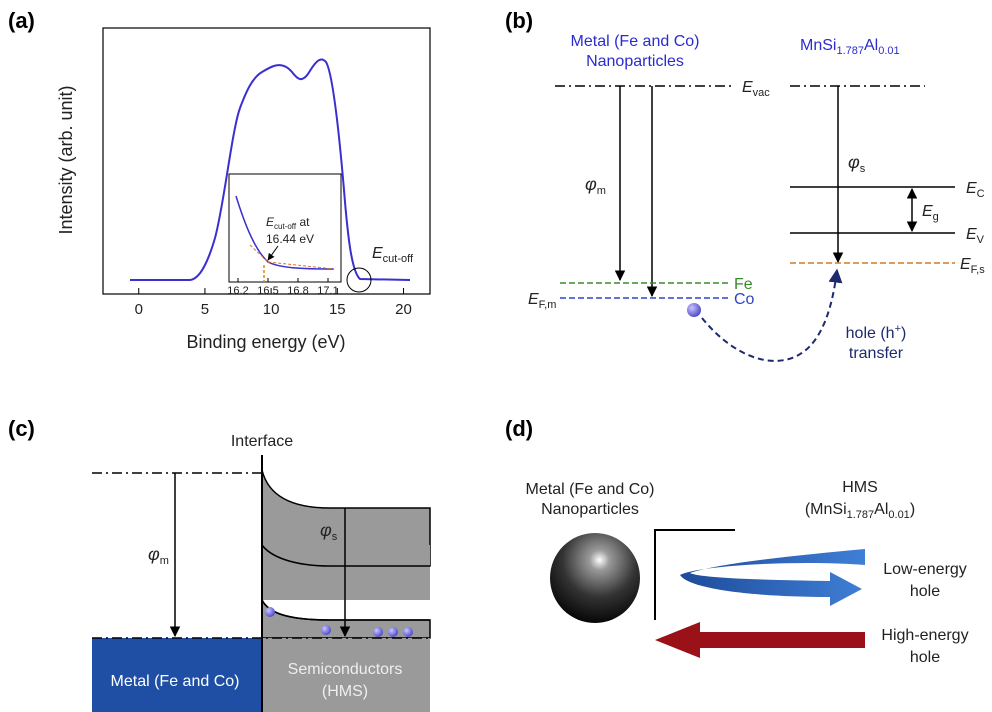 This screenshot has width=992, height=712. I want to click on subscript: C, so click(981, 194).